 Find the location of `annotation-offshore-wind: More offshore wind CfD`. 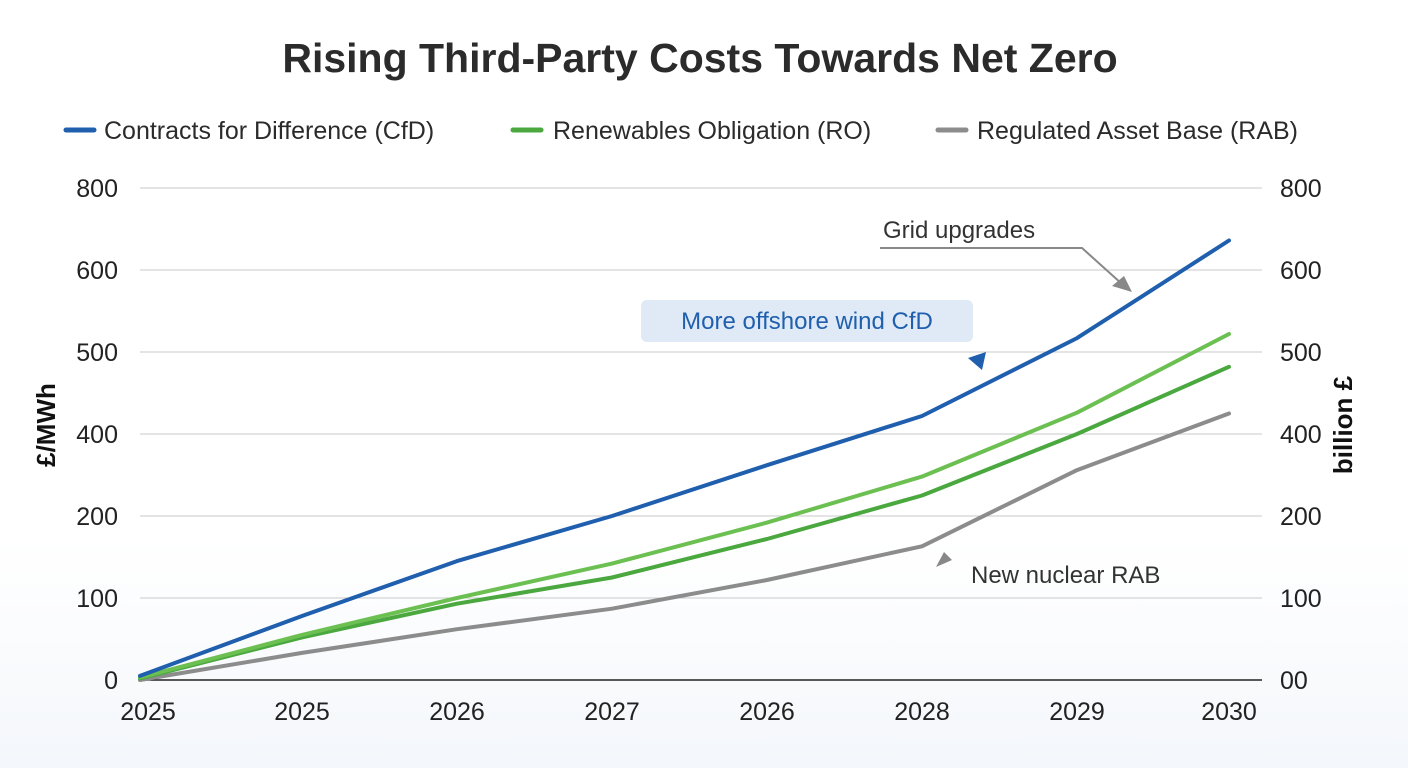

annotation-offshore-wind: More offshore wind CfD is located at coordinates (807, 321).